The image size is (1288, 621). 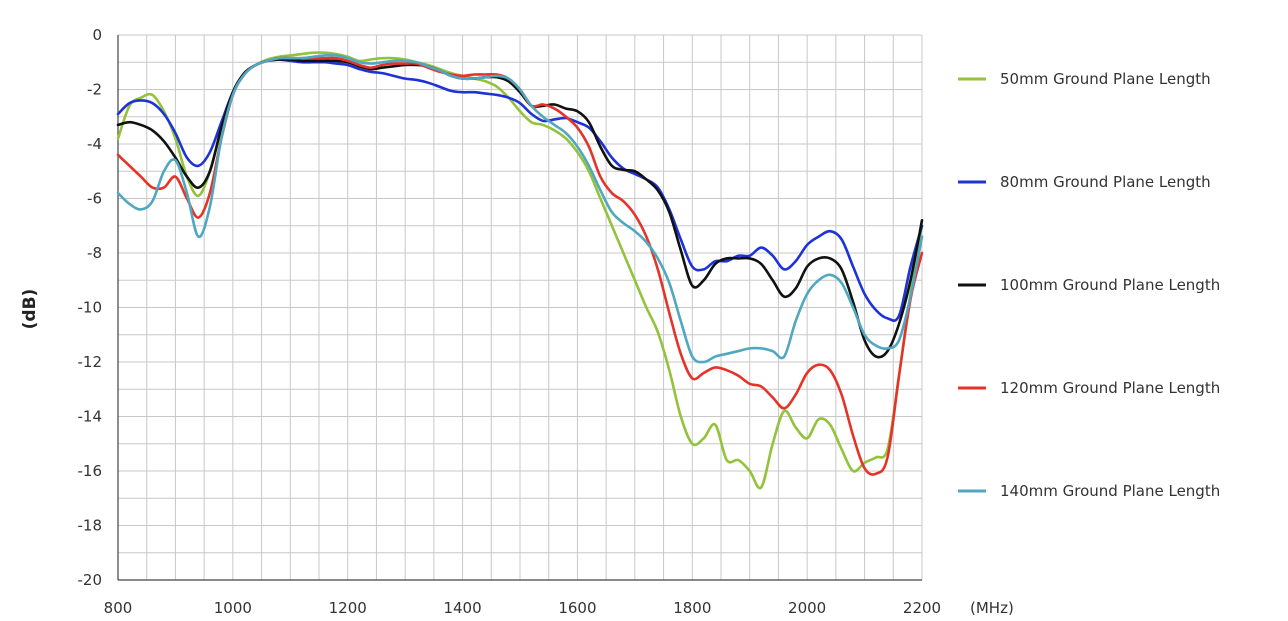 What do you see at coordinates (94, 90) in the screenshot?
I see `y-tick-label: -2` at bounding box center [94, 90].